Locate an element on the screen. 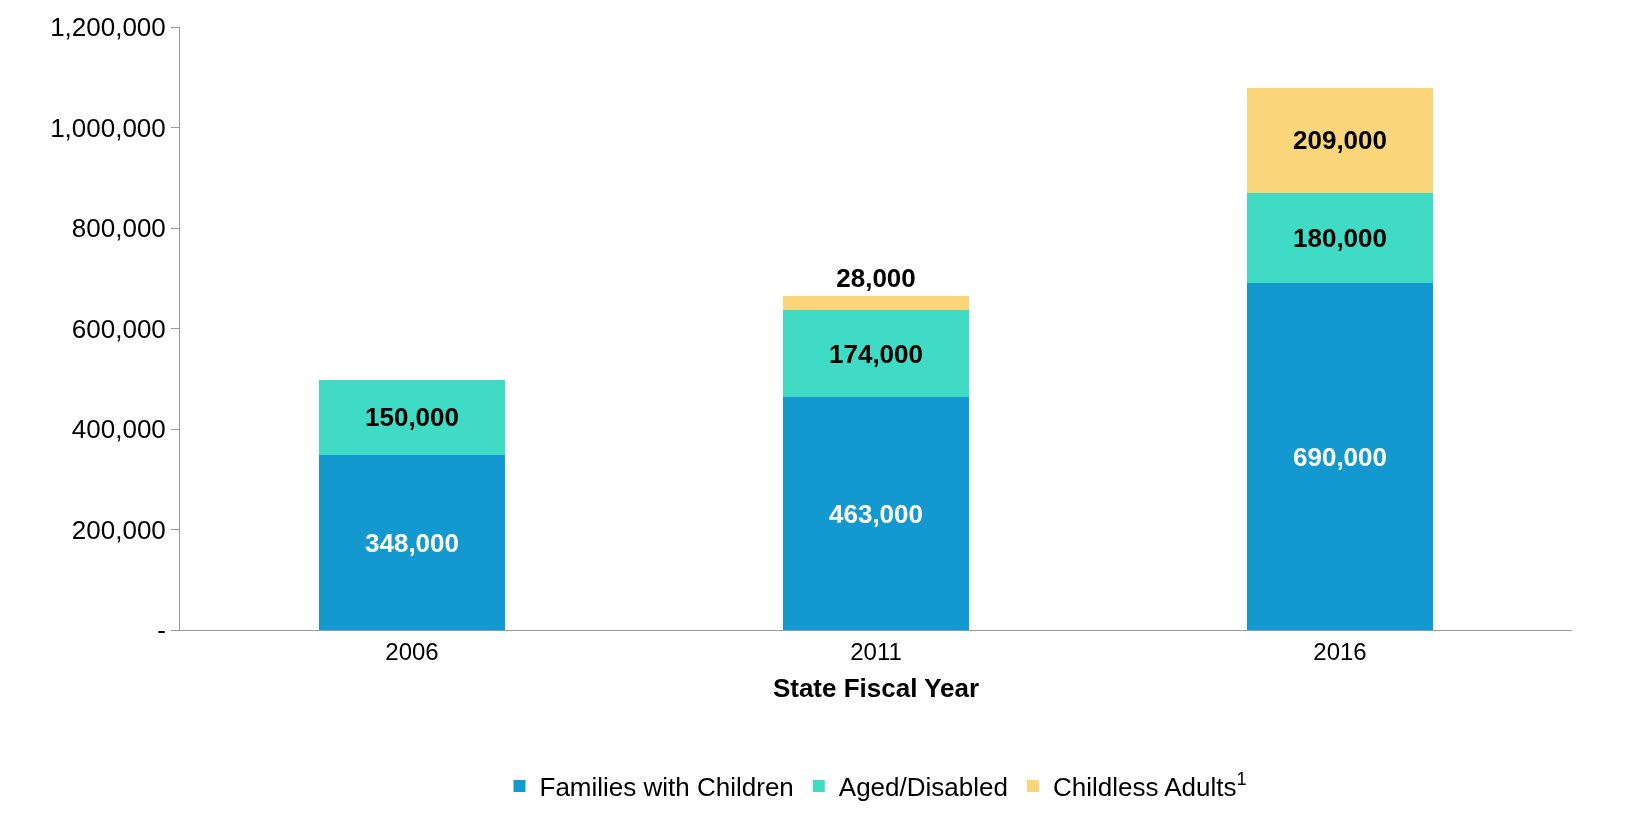 The image size is (1652, 822). x-tick-label: 2016 is located at coordinates (1340, 651).